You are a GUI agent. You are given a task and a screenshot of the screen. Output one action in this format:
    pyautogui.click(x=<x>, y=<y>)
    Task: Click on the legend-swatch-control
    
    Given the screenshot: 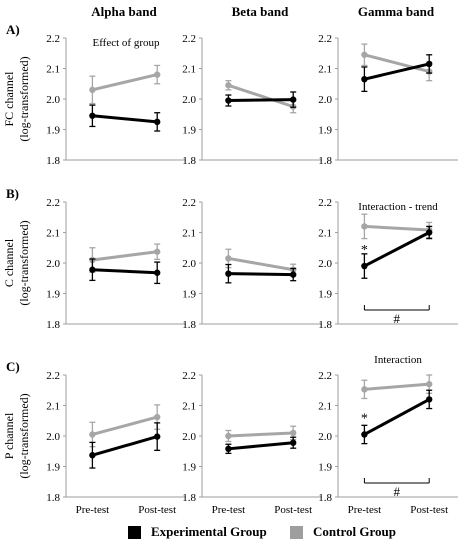 What is the action you would take?
    pyautogui.click(x=296, y=532)
    